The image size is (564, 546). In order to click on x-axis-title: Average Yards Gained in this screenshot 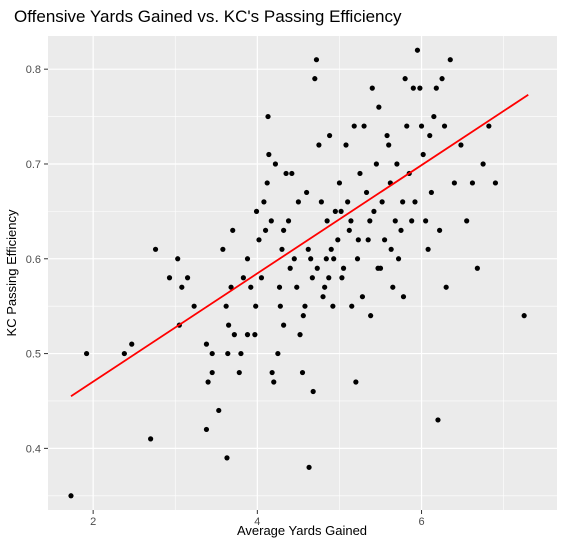, I will do `click(302, 530)`.